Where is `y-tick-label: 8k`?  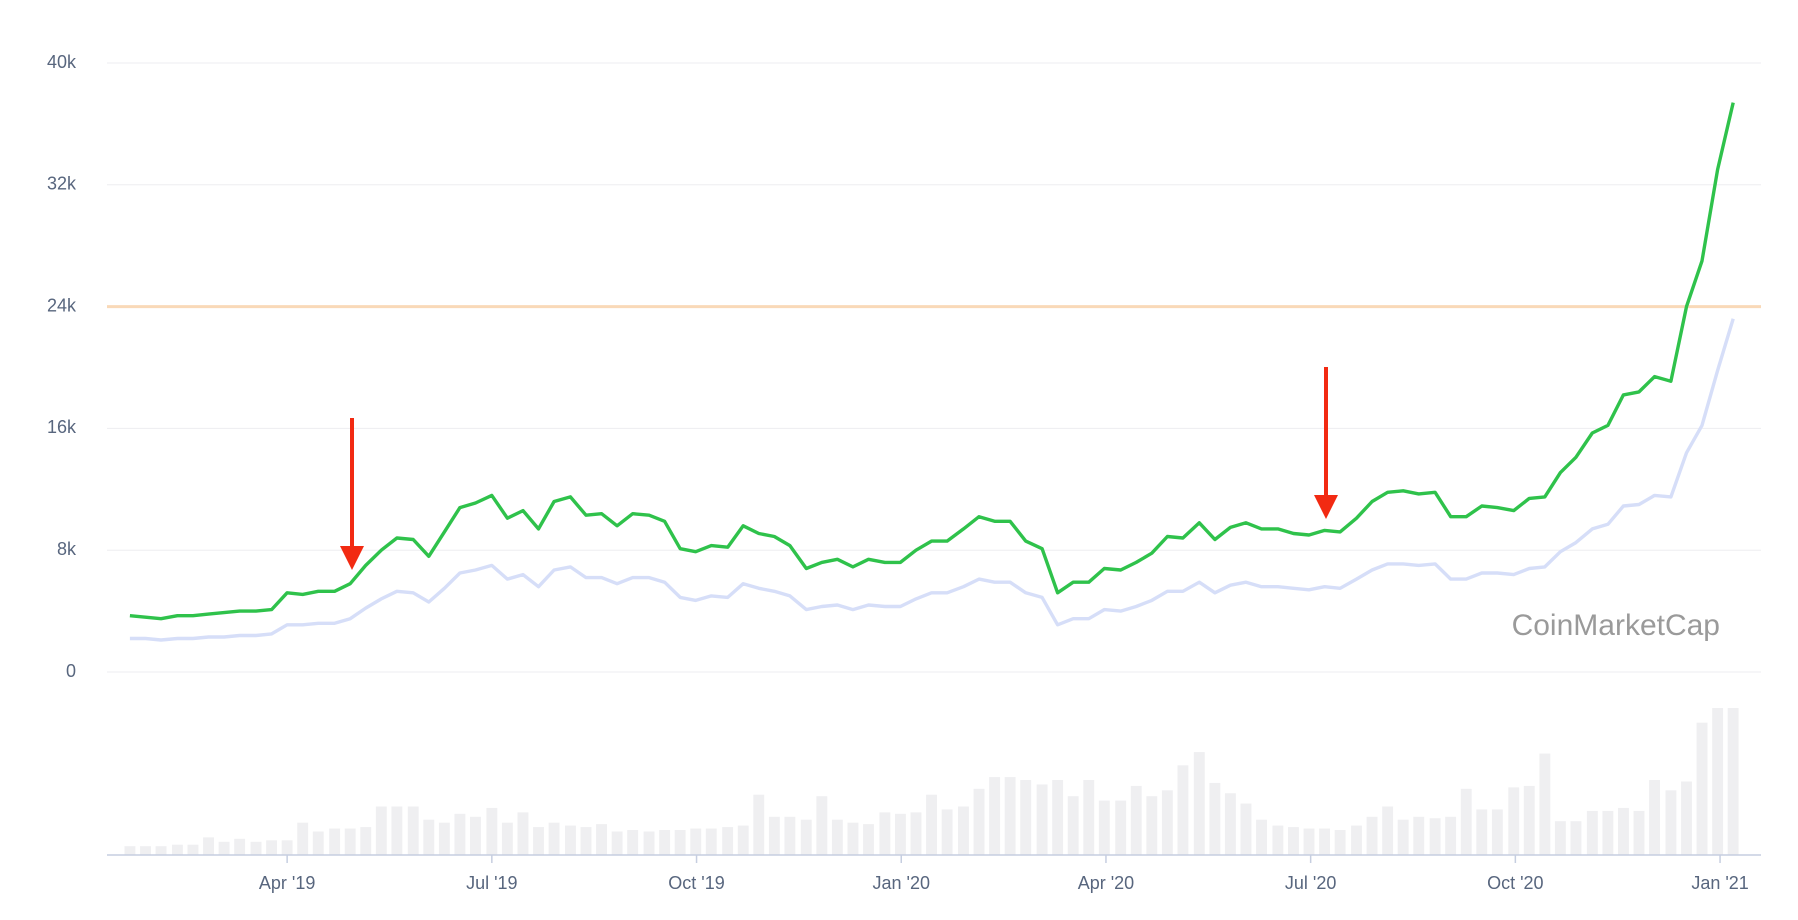 y-tick-label: 8k is located at coordinates (67, 549).